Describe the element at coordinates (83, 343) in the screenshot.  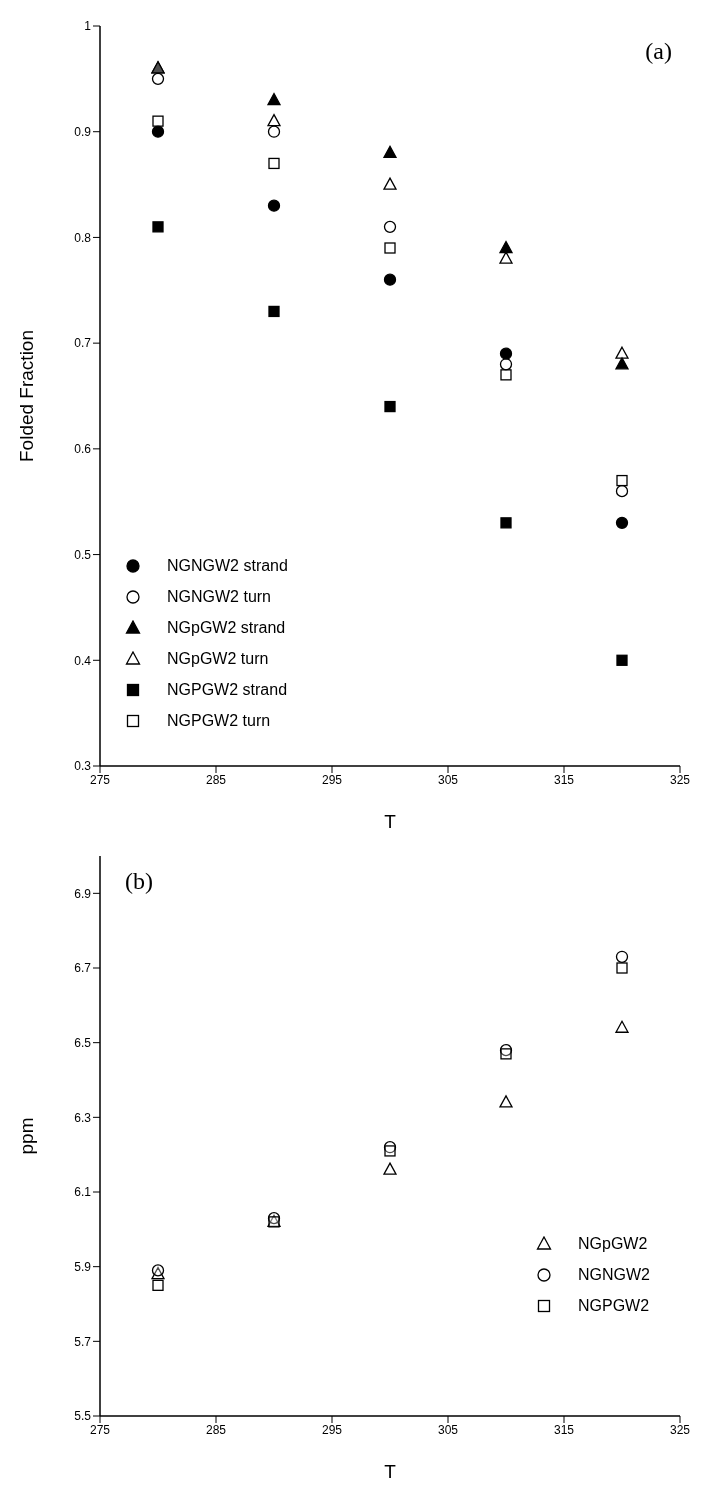
I see `y-tick-label: 0.7` at that location.